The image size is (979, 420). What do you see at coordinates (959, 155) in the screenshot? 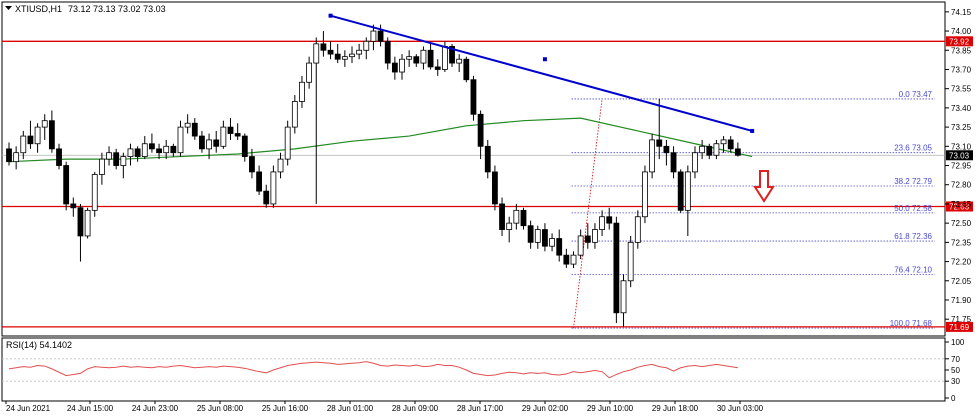
I see `last-price-tag` at bounding box center [959, 155].